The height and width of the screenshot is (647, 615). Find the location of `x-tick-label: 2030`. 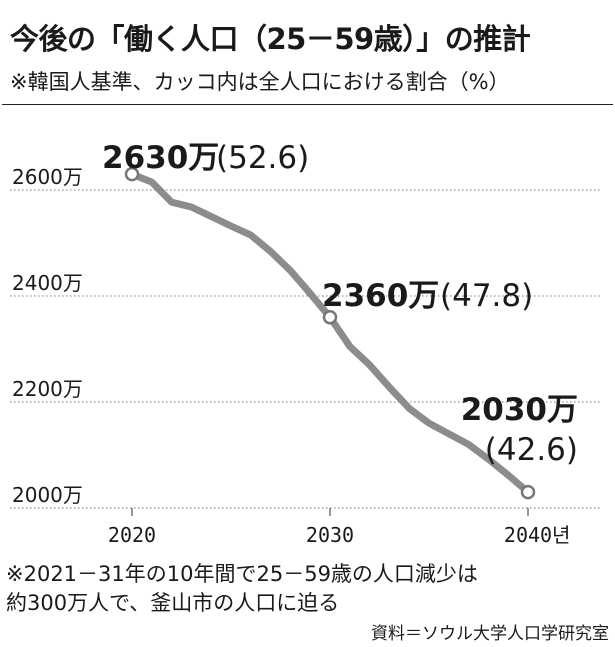

x-tick-label: 2030 is located at coordinates (330, 535).